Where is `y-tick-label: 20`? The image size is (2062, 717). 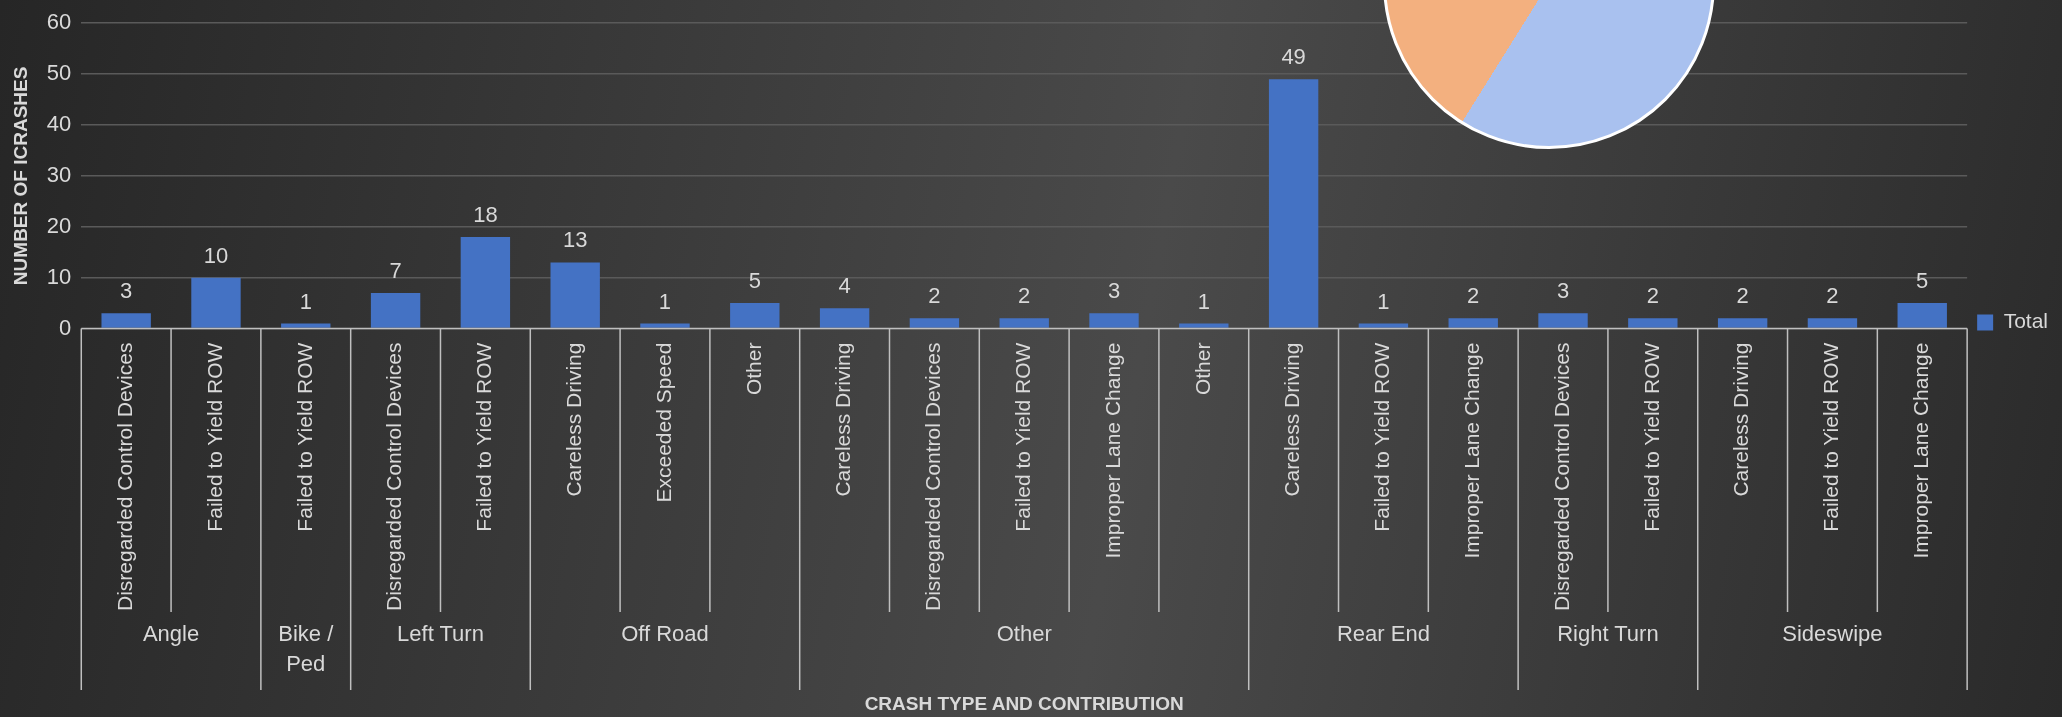
y-tick-label: 20 is located at coordinates (59, 225).